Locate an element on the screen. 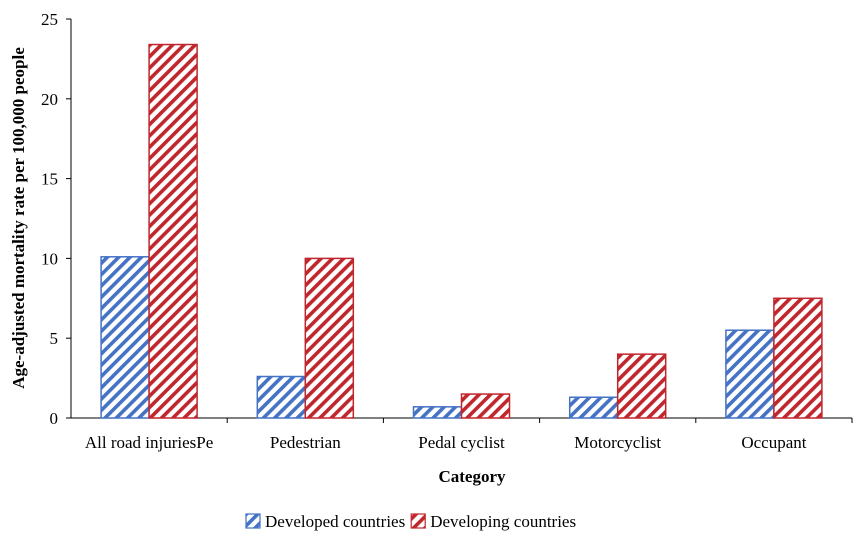 This screenshot has width=861, height=539. legend: Developed countries Developing countries is located at coordinates (410, 521).